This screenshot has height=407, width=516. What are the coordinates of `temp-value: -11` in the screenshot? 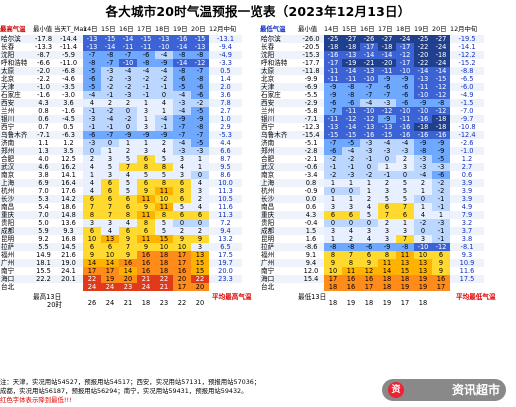 It's located at (128, 47).